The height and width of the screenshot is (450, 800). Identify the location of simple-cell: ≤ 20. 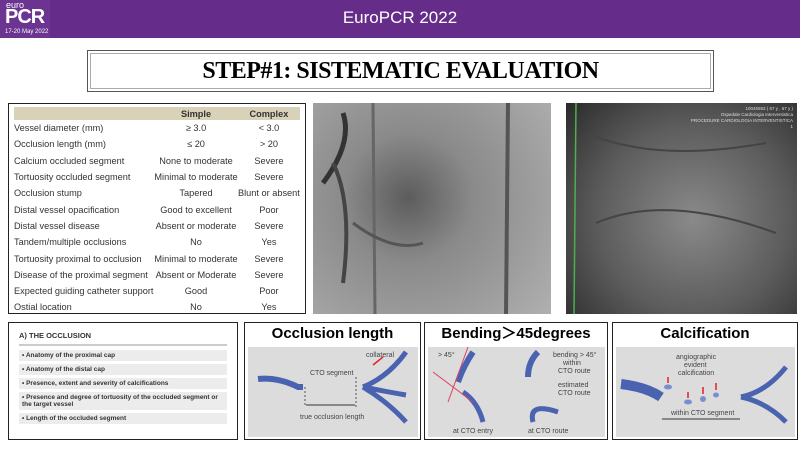
(196, 144).